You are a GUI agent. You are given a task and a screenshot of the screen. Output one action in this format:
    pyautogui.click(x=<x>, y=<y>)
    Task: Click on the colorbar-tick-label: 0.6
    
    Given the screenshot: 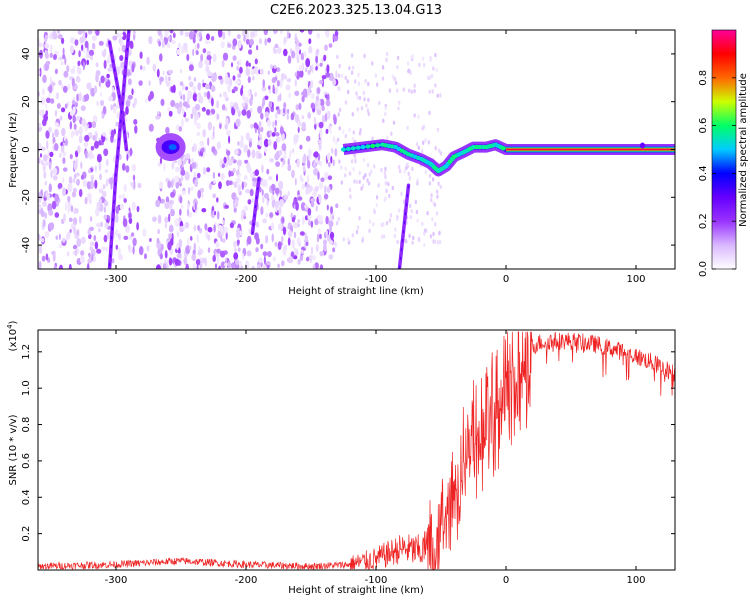 What is the action you would take?
    pyautogui.click(x=703, y=126)
    